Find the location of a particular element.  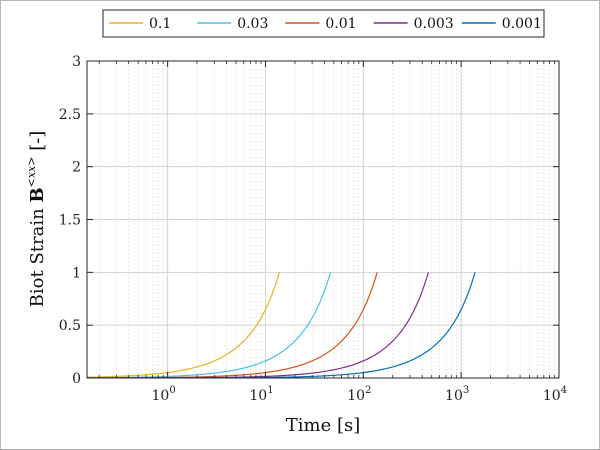

y-tick-label: 0 is located at coordinates (76, 379).